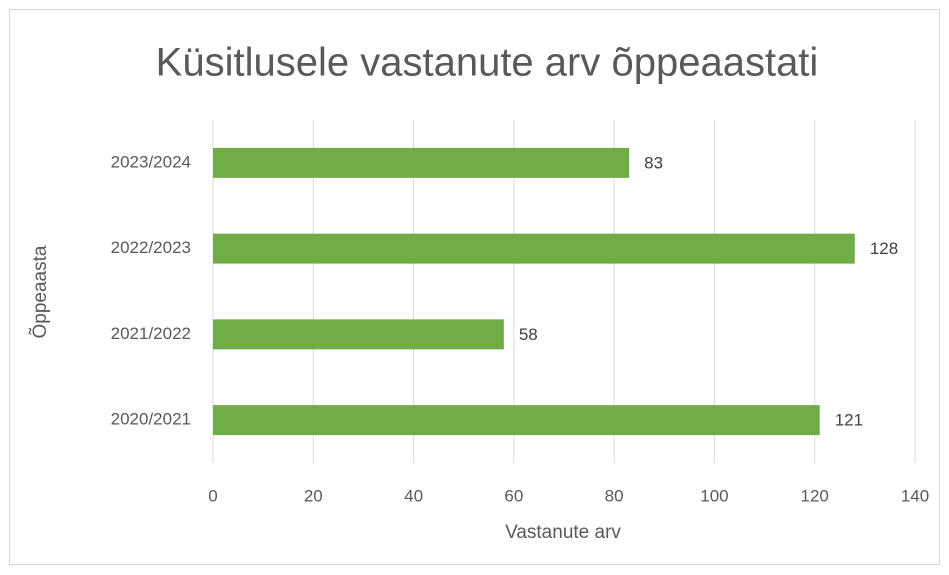 The image size is (949, 575). I want to click on y-tick-label: 2023/2024, so click(151, 161).